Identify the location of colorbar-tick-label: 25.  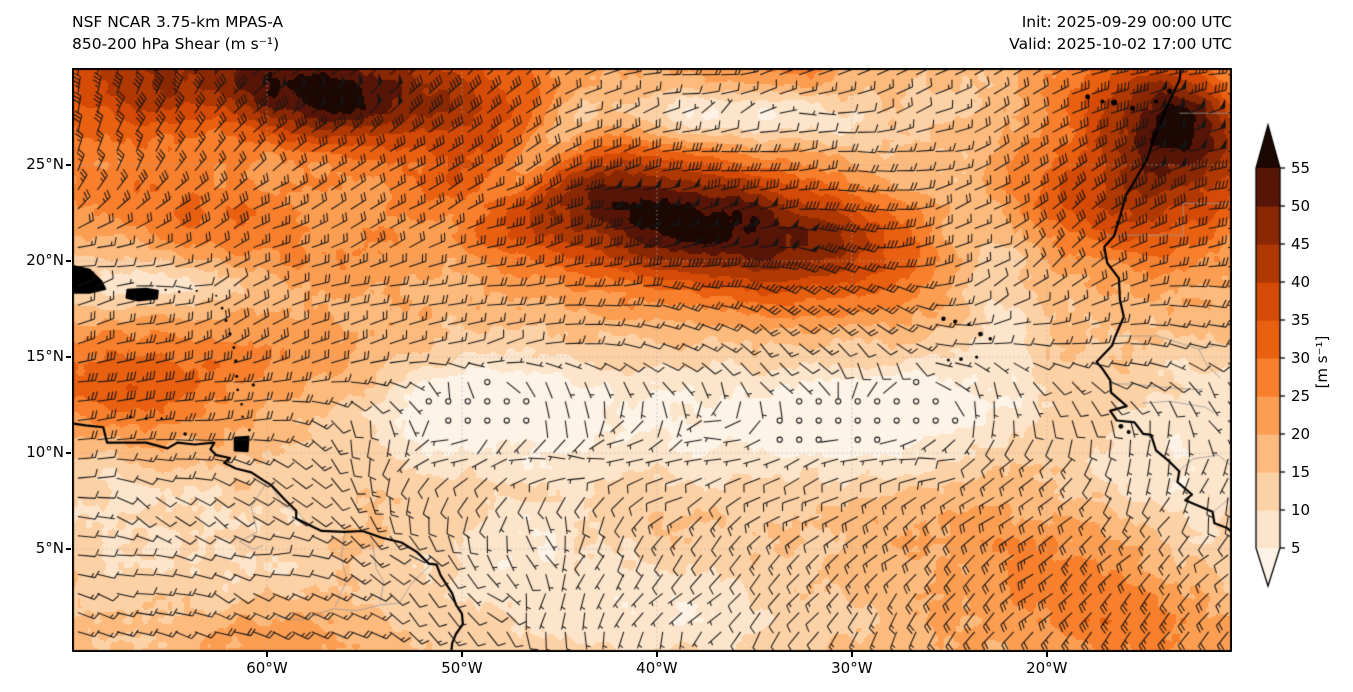
(1301, 395).